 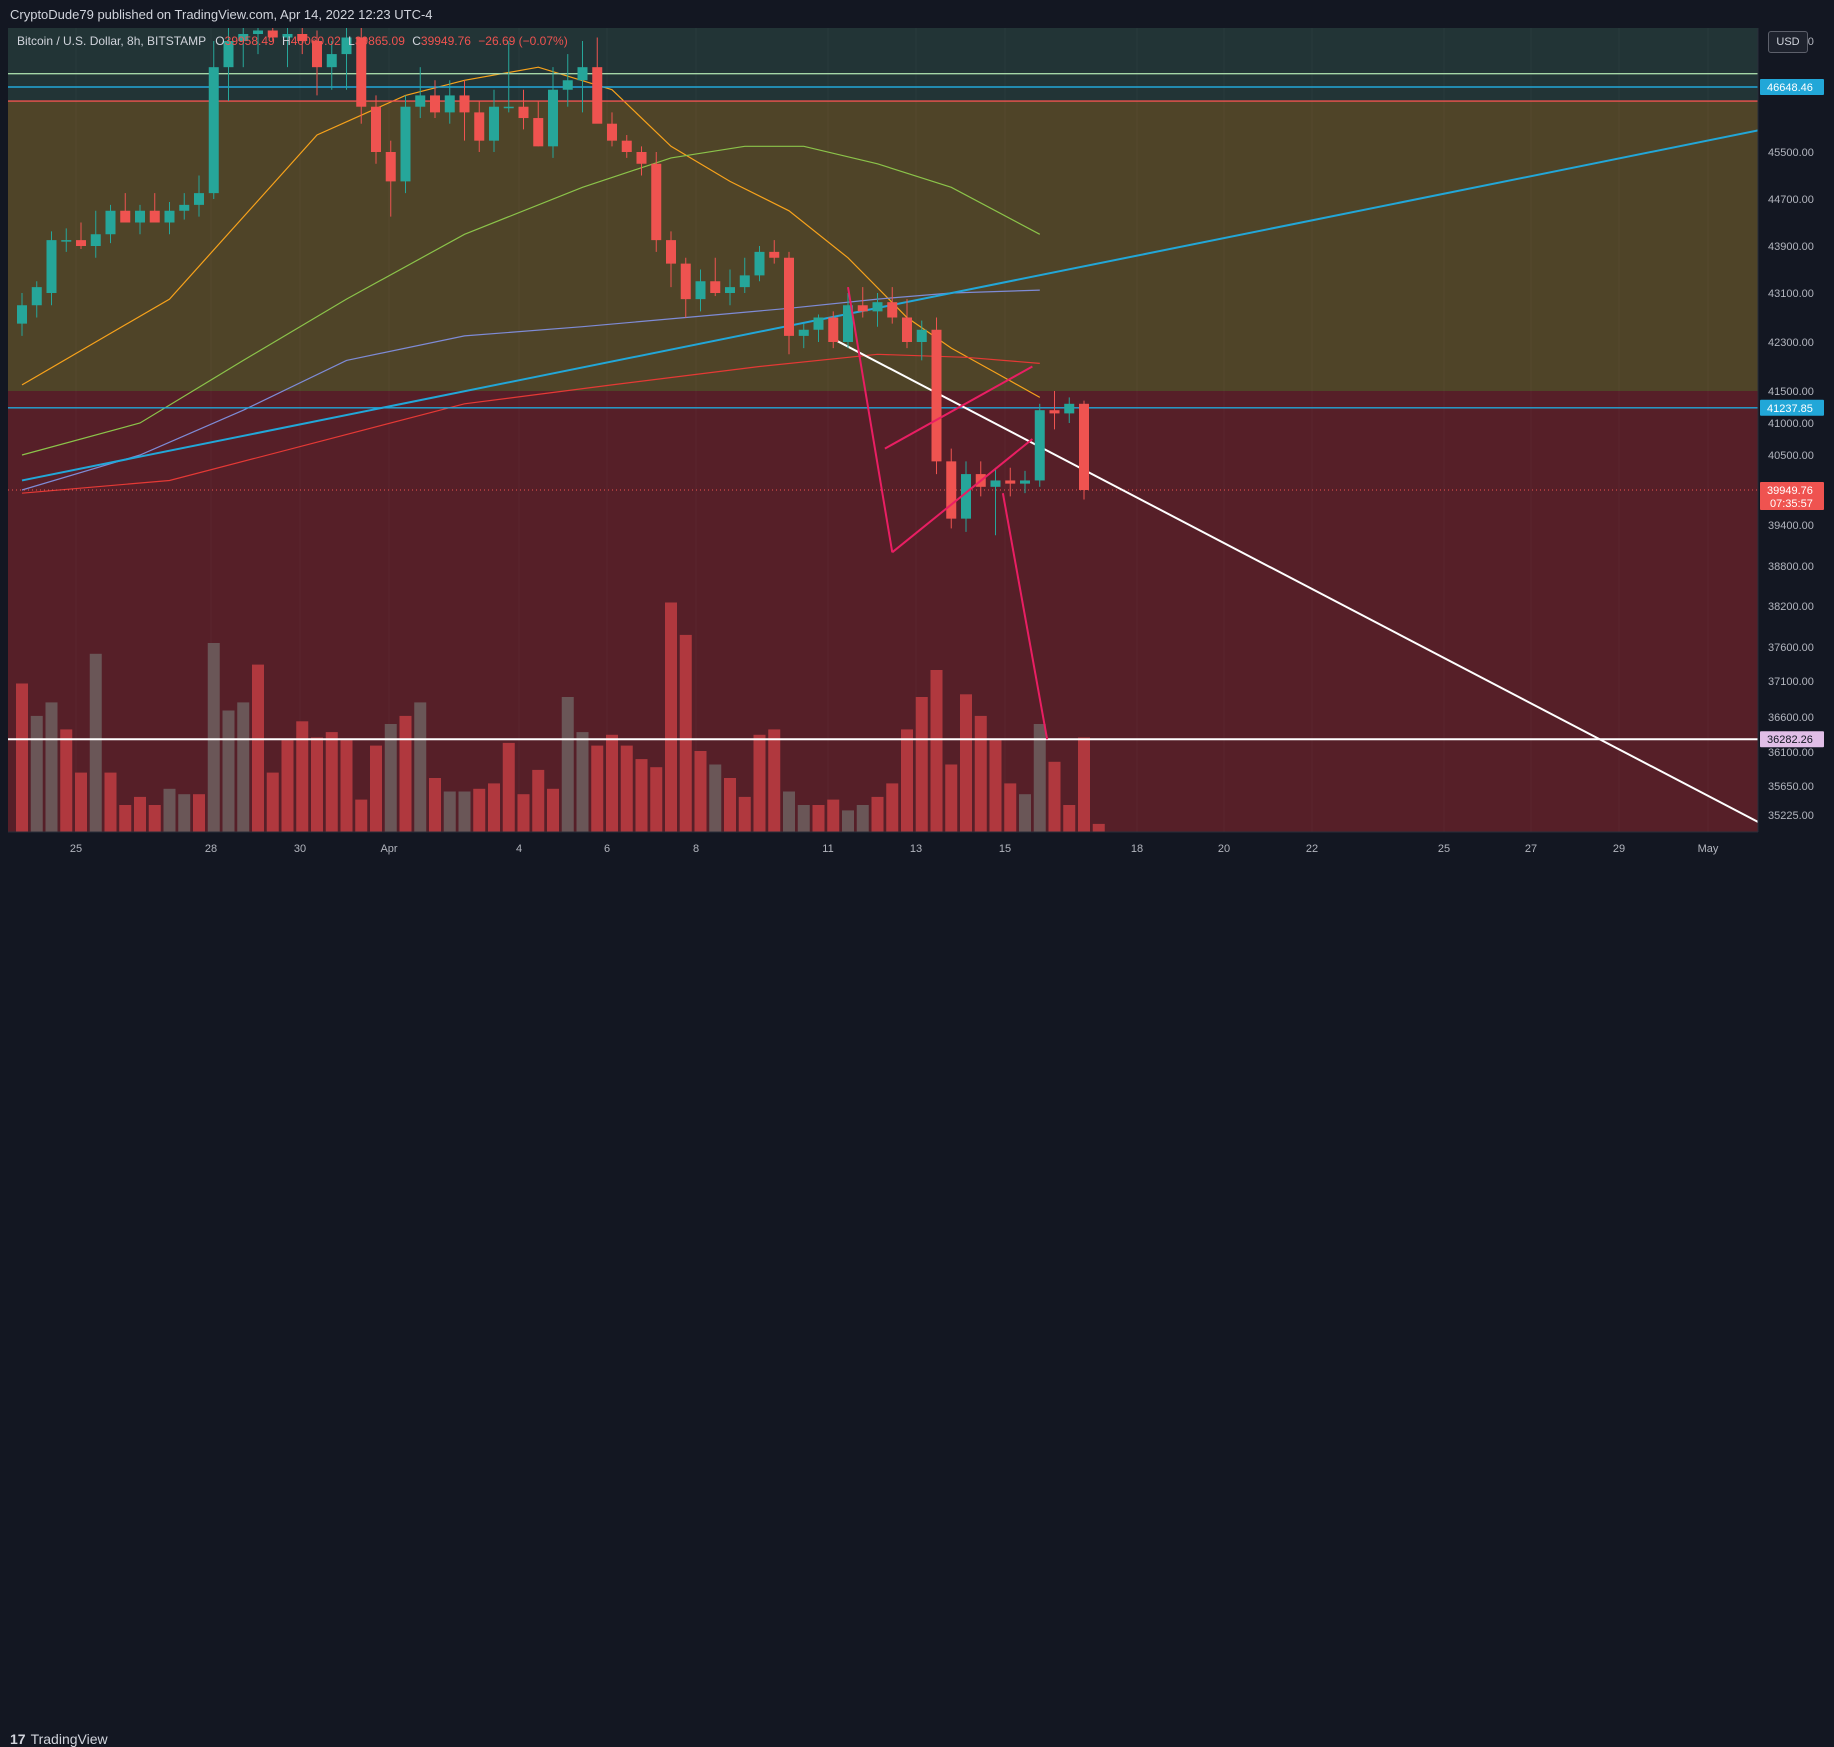 What do you see at coordinates (1790, 491) in the screenshot?
I see `price-label: 39949.76` at bounding box center [1790, 491].